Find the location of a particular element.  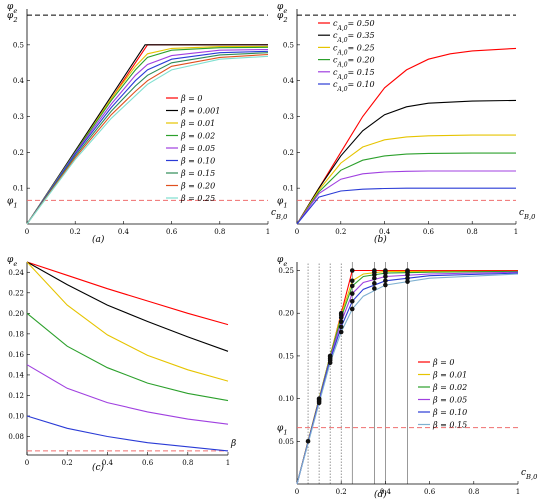

y-tick-label: 0.3 is located at coordinates (18, 117).